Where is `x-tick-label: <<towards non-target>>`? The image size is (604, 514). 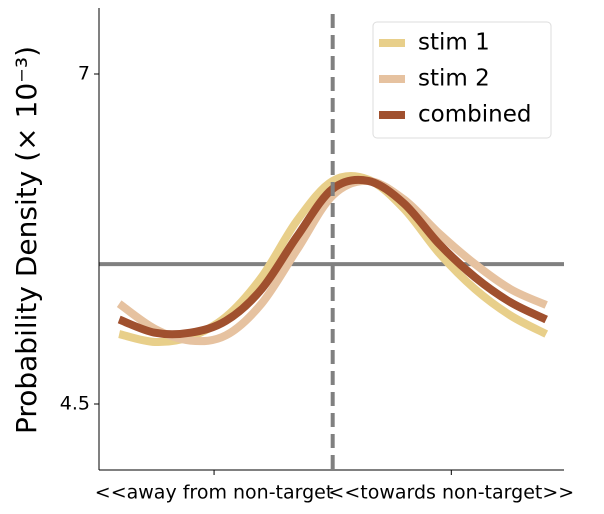 x-tick-label: <<towards non-target>> is located at coordinates (451, 493).